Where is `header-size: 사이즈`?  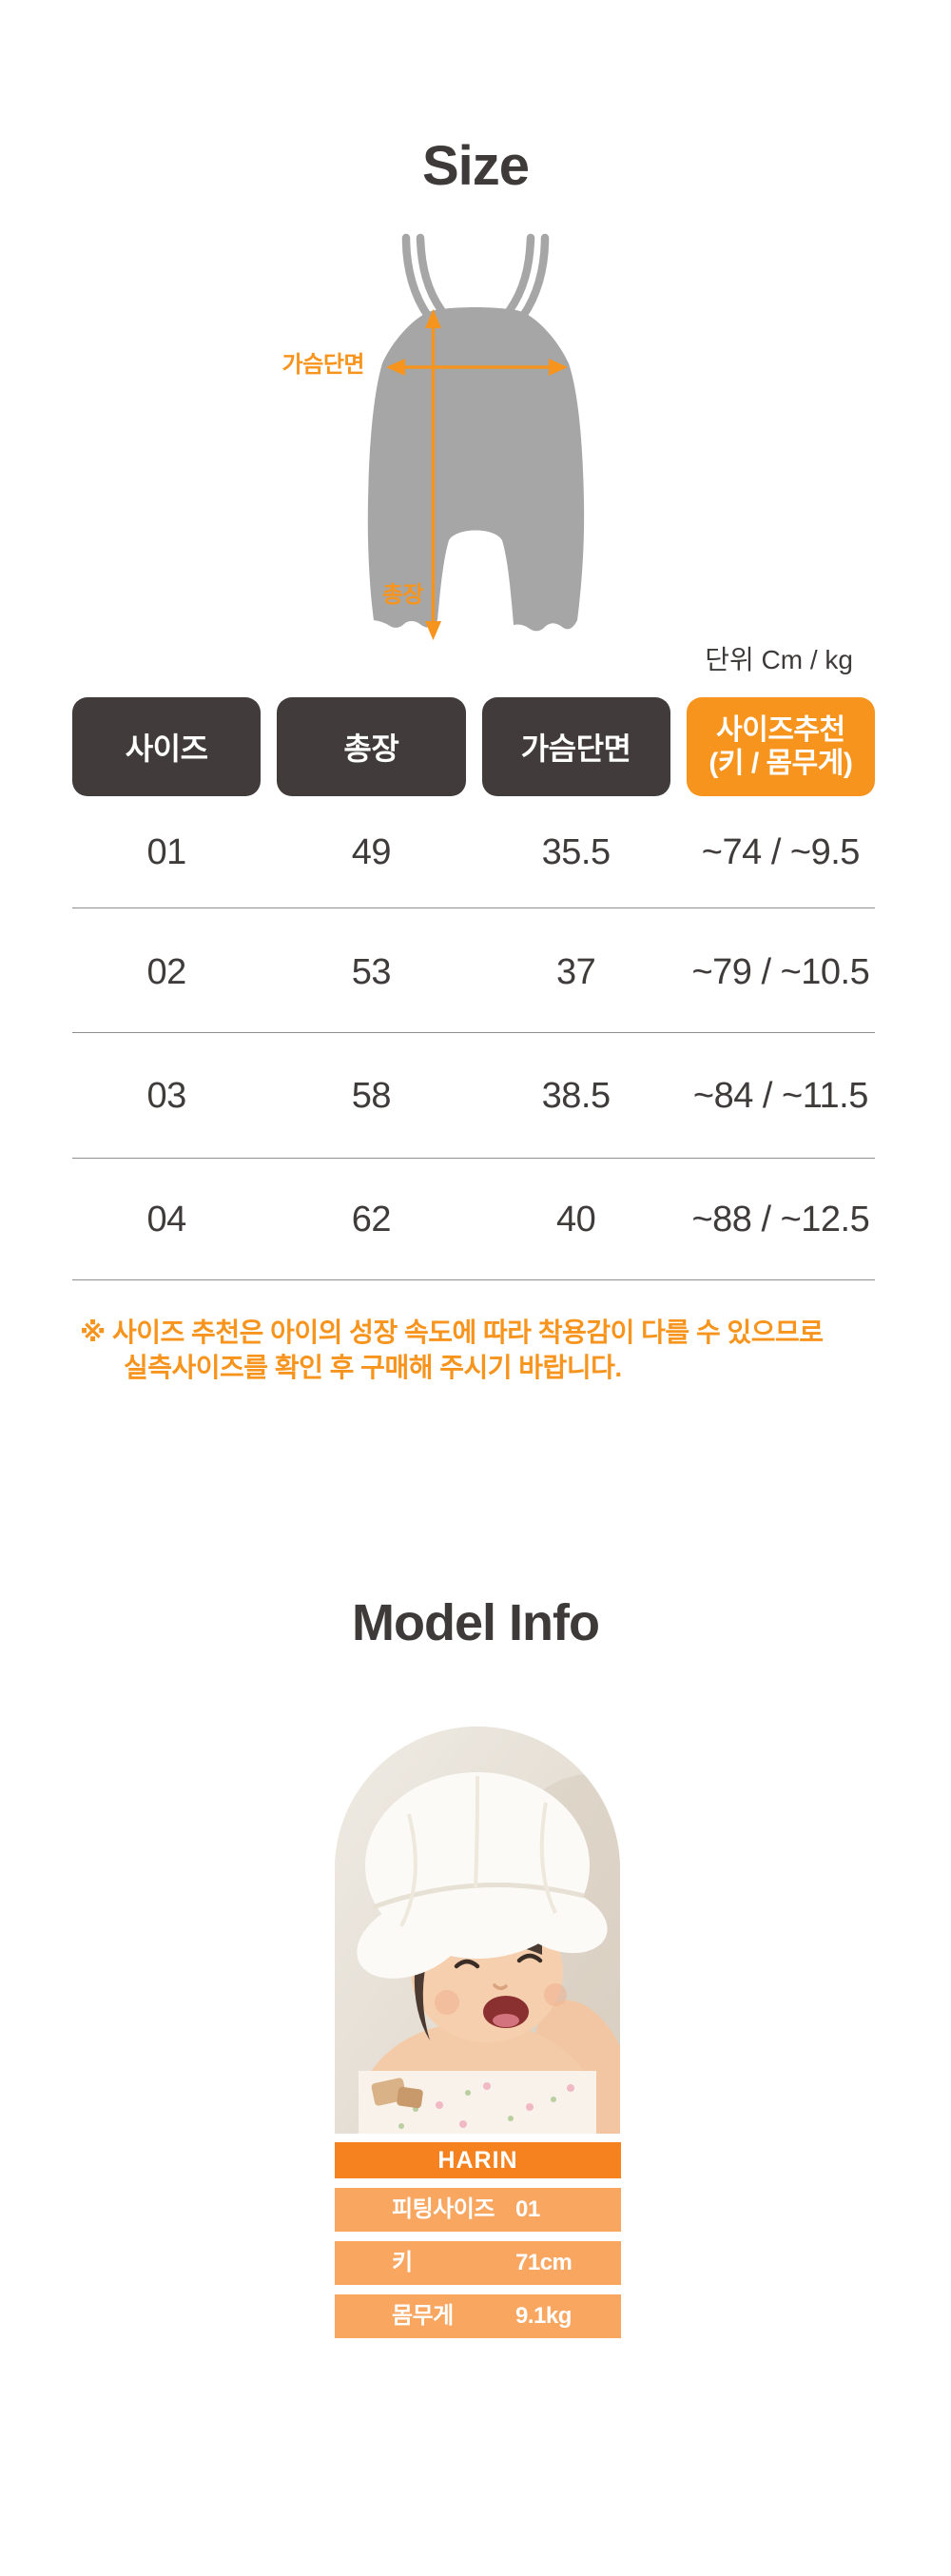
header-size: 사이즈 is located at coordinates (167, 747).